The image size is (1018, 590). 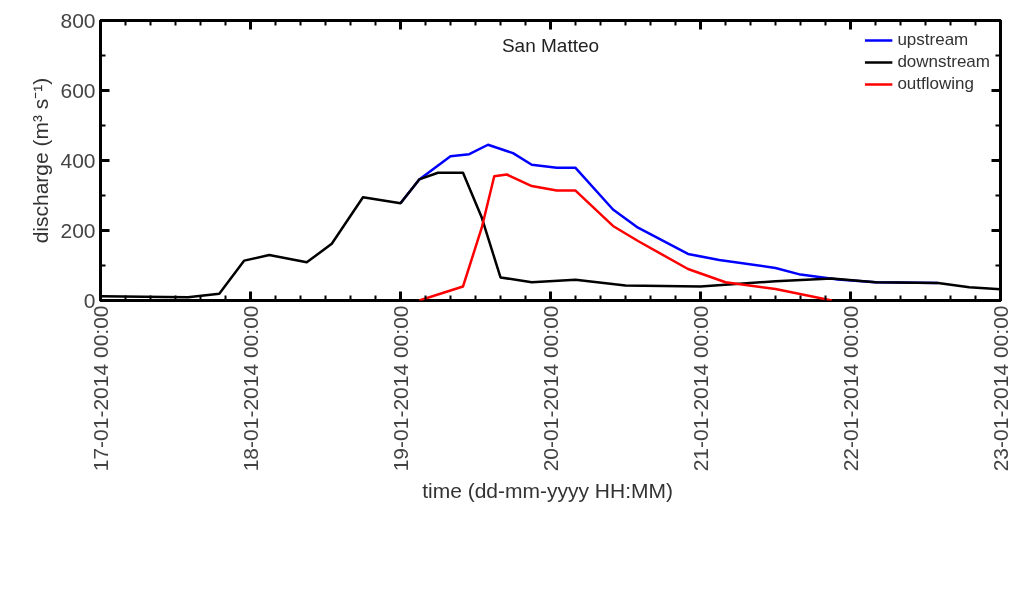 What do you see at coordinates (41, 160) in the screenshot?
I see `y-axis-title: discharge (m³ s⁻¹)` at bounding box center [41, 160].